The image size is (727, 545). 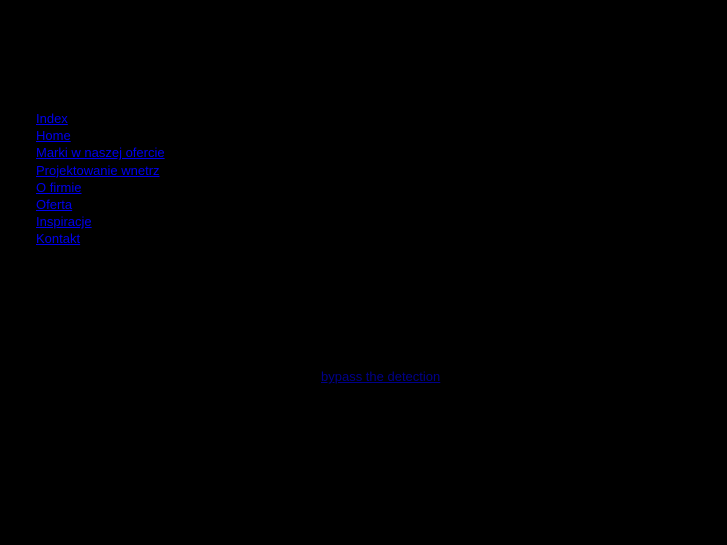 I want to click on nav-link-home: Home, so click(x=53, y=136).